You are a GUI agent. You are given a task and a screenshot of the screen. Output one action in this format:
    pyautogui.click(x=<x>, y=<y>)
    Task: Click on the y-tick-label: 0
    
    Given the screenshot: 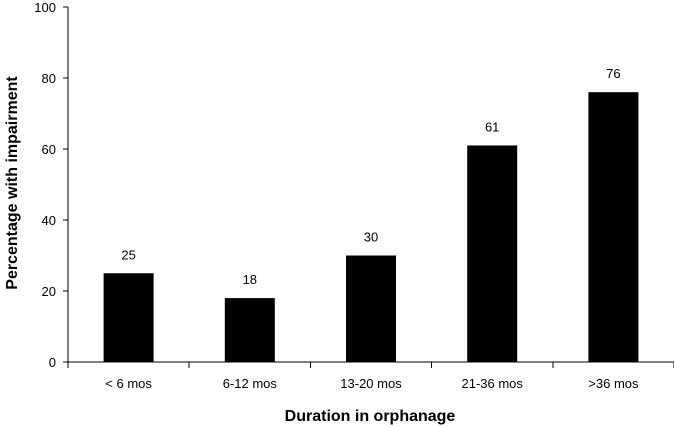 What is the action you would take?
    pyautogui.click(x=52, y=362)
    